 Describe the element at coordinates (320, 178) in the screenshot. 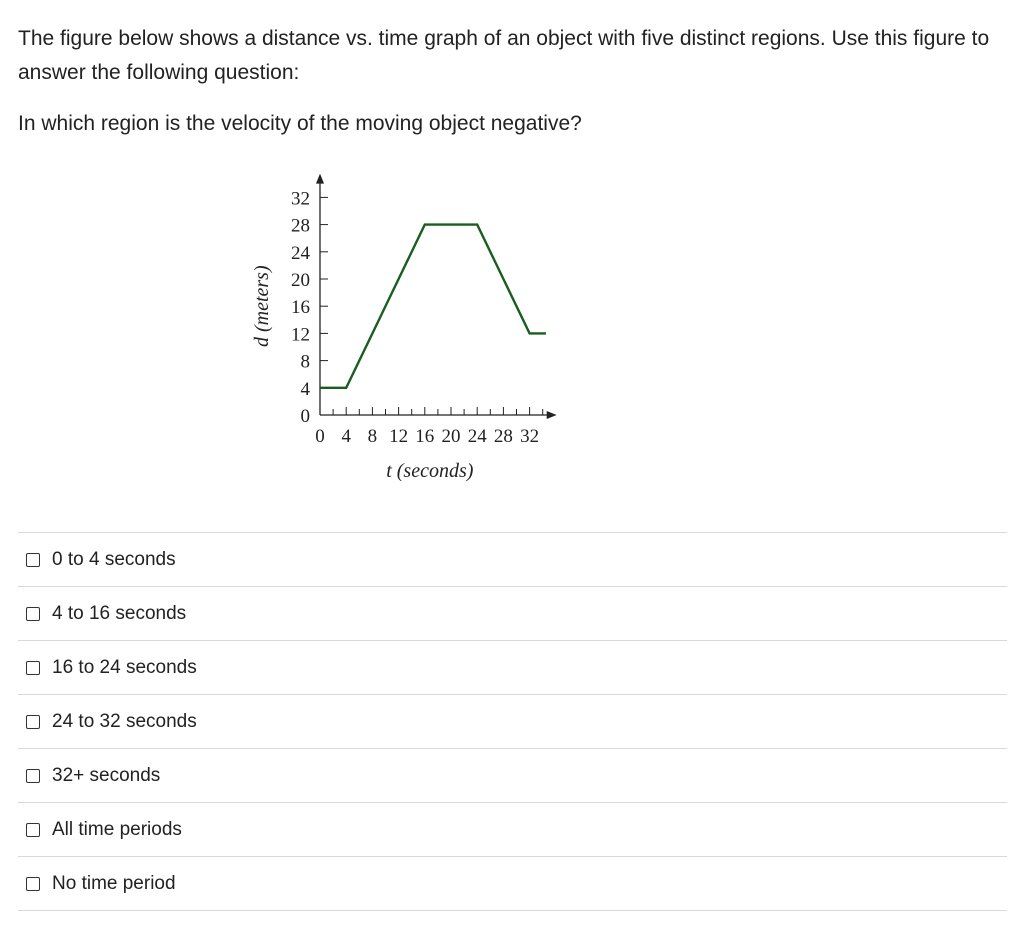

I see `y-axis-arrow` at that location.